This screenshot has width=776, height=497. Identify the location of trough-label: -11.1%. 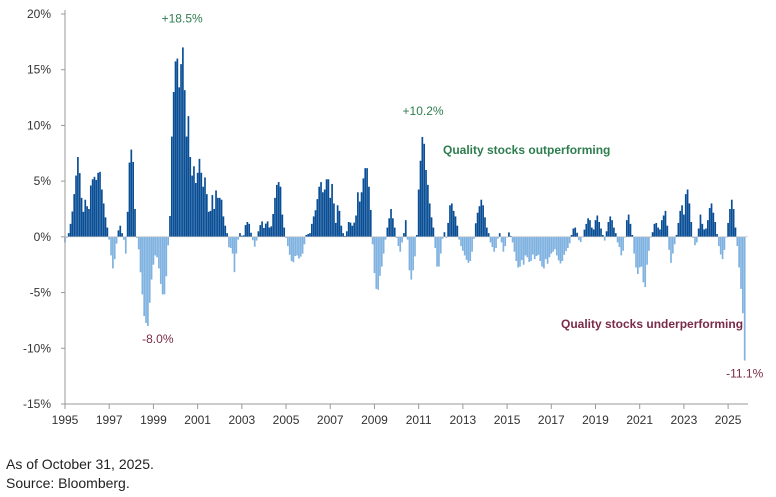
(744, 374).